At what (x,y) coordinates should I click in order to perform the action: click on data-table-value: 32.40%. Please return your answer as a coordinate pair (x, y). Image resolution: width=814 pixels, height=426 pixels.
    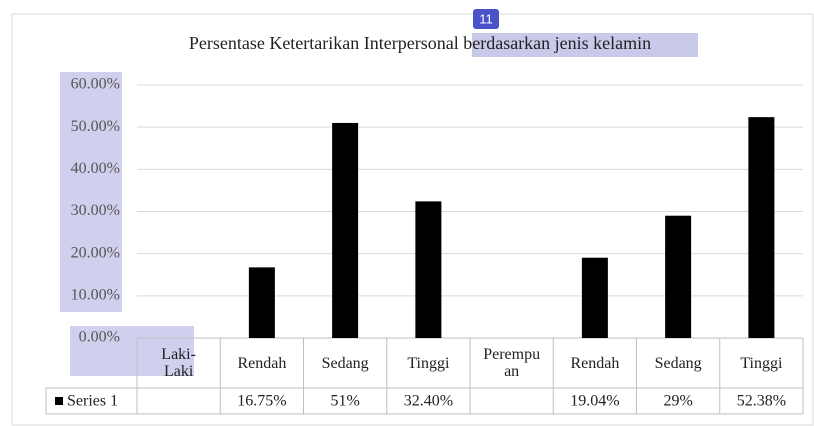
    Looking at the image, I should click on (428, 401).